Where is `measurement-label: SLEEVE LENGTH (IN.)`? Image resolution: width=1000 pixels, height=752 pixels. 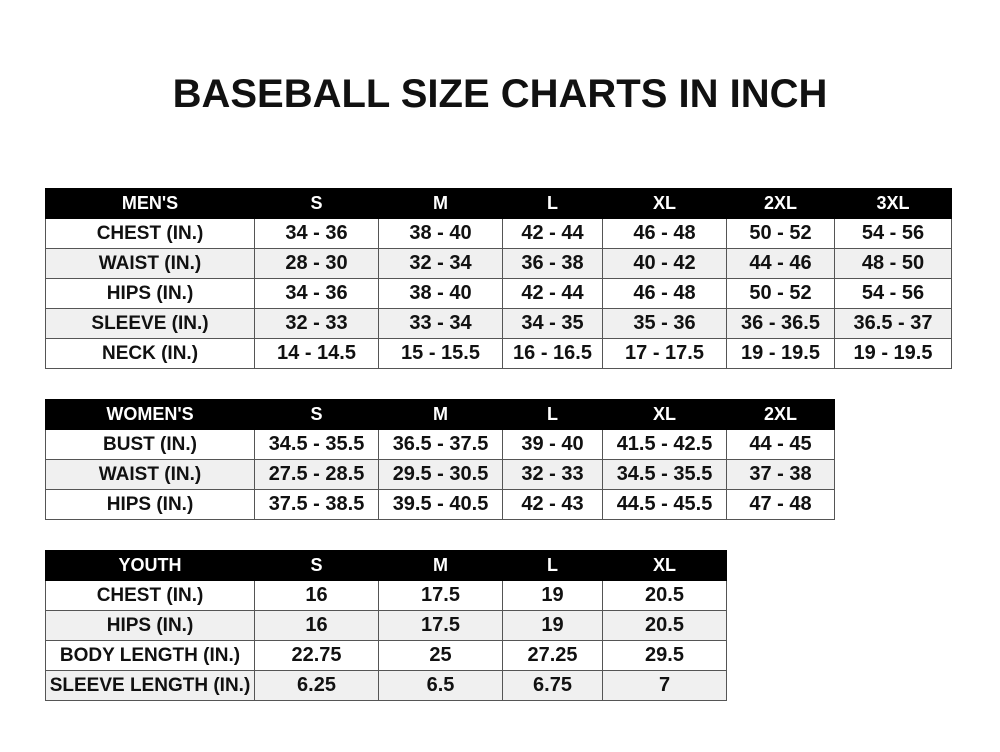
measurement-label: SLEEVE LENGTH (IN.) is located at coordinates (150, 685).